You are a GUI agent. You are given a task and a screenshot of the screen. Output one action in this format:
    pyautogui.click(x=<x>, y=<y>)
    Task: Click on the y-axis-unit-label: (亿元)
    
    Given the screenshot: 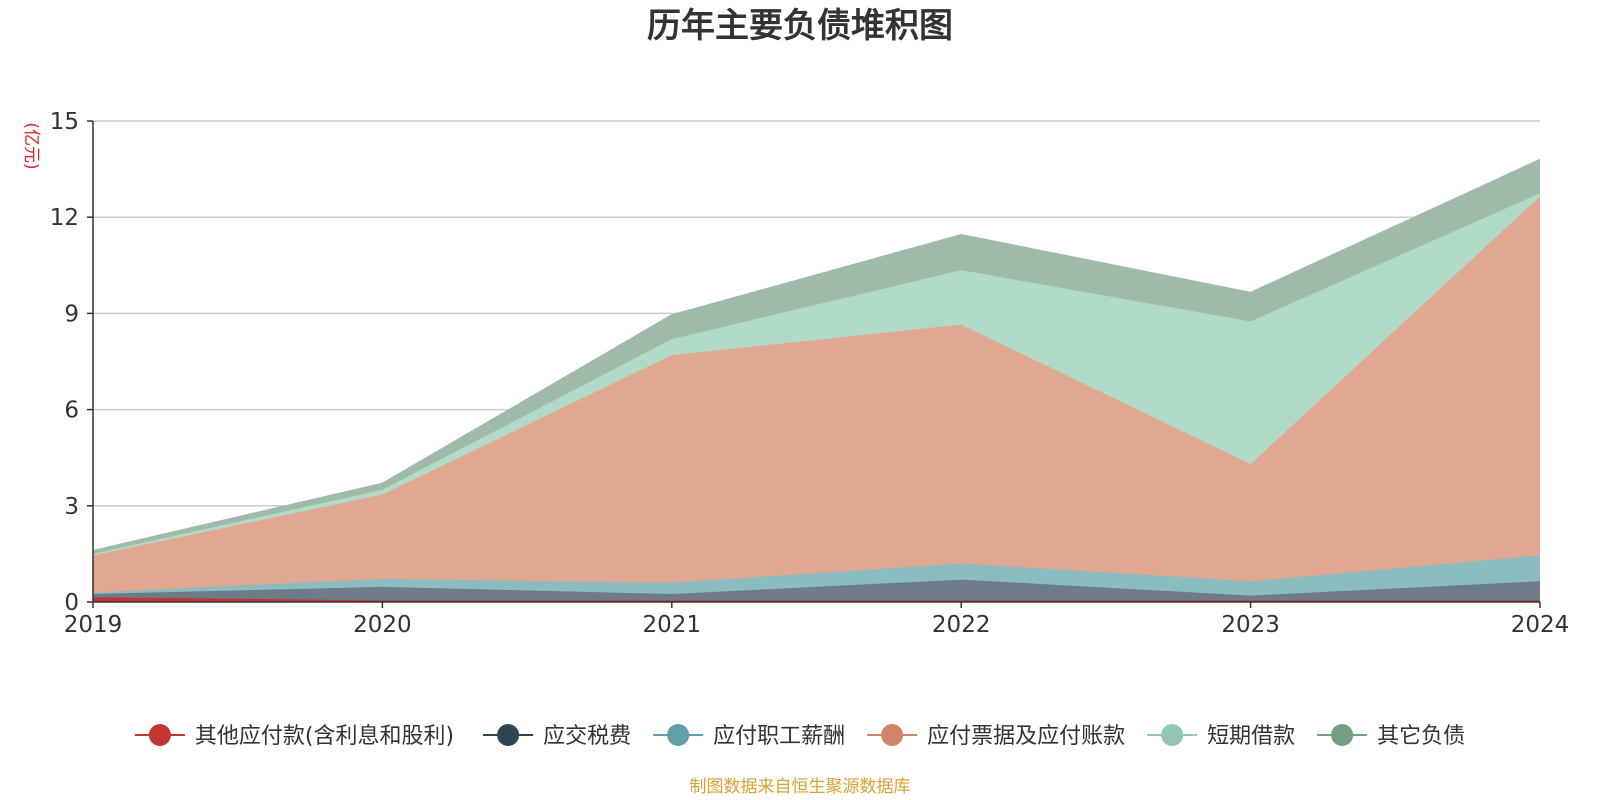 What is the action you would take?
    pyautogui.click(x=31, y=145)
    